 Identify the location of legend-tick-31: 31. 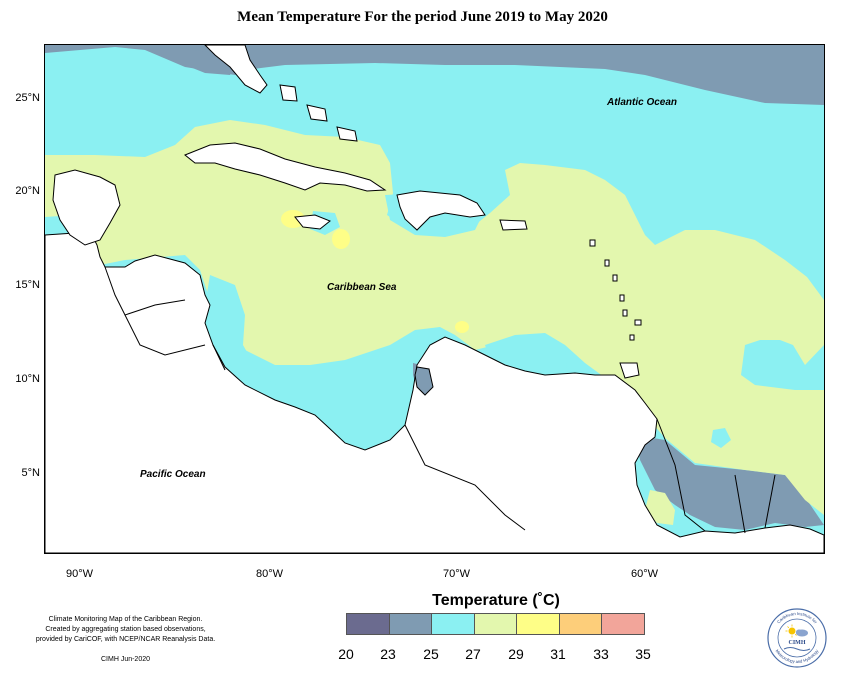
(558, 654).